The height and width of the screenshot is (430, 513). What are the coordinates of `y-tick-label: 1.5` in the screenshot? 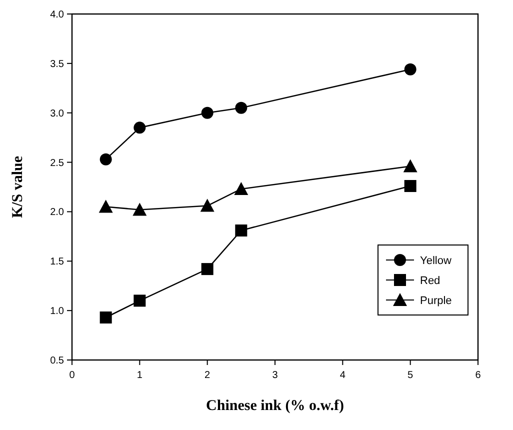 It's located at (57, 262).